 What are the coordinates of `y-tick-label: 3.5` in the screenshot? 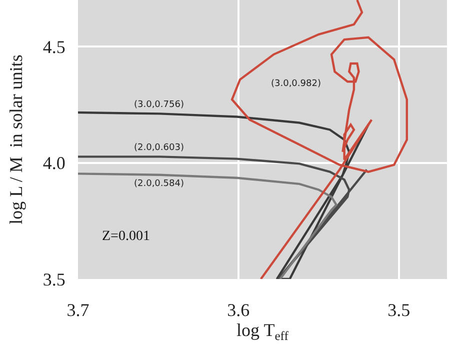 It's located at (54, 279).